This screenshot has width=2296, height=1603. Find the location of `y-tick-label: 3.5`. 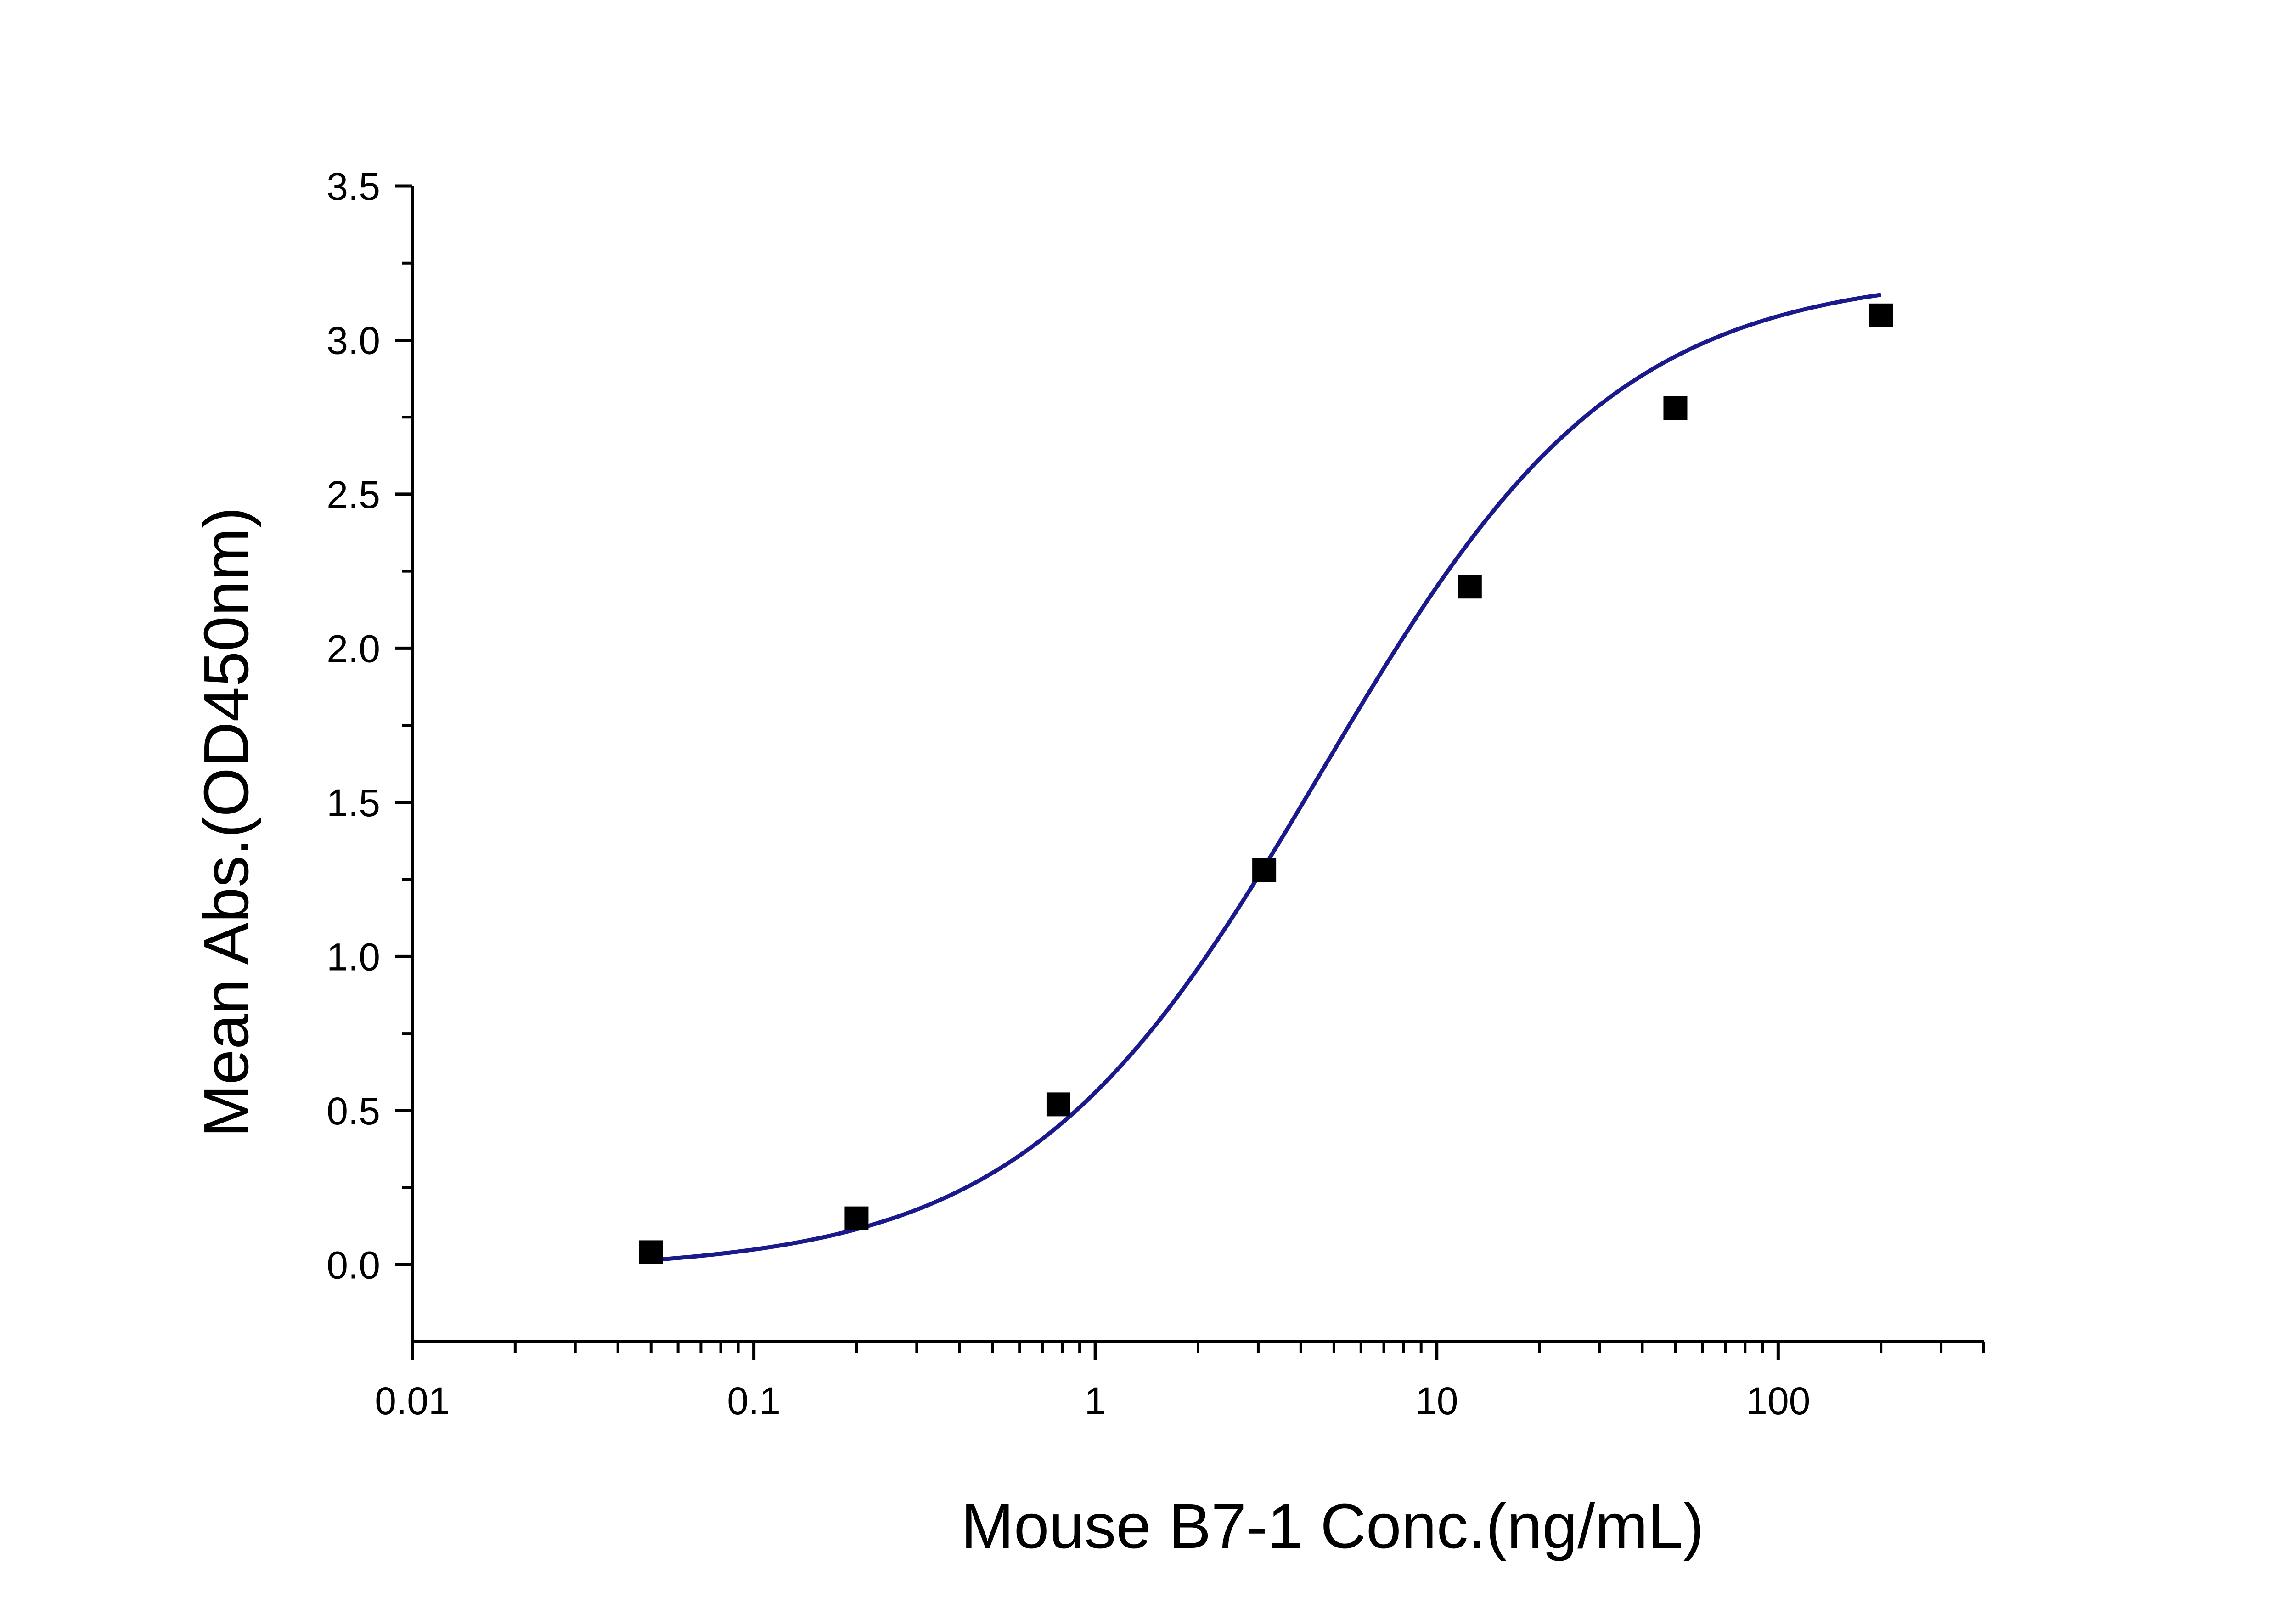

y-tick-label: 3.5 is located at coordinates (353, 186).